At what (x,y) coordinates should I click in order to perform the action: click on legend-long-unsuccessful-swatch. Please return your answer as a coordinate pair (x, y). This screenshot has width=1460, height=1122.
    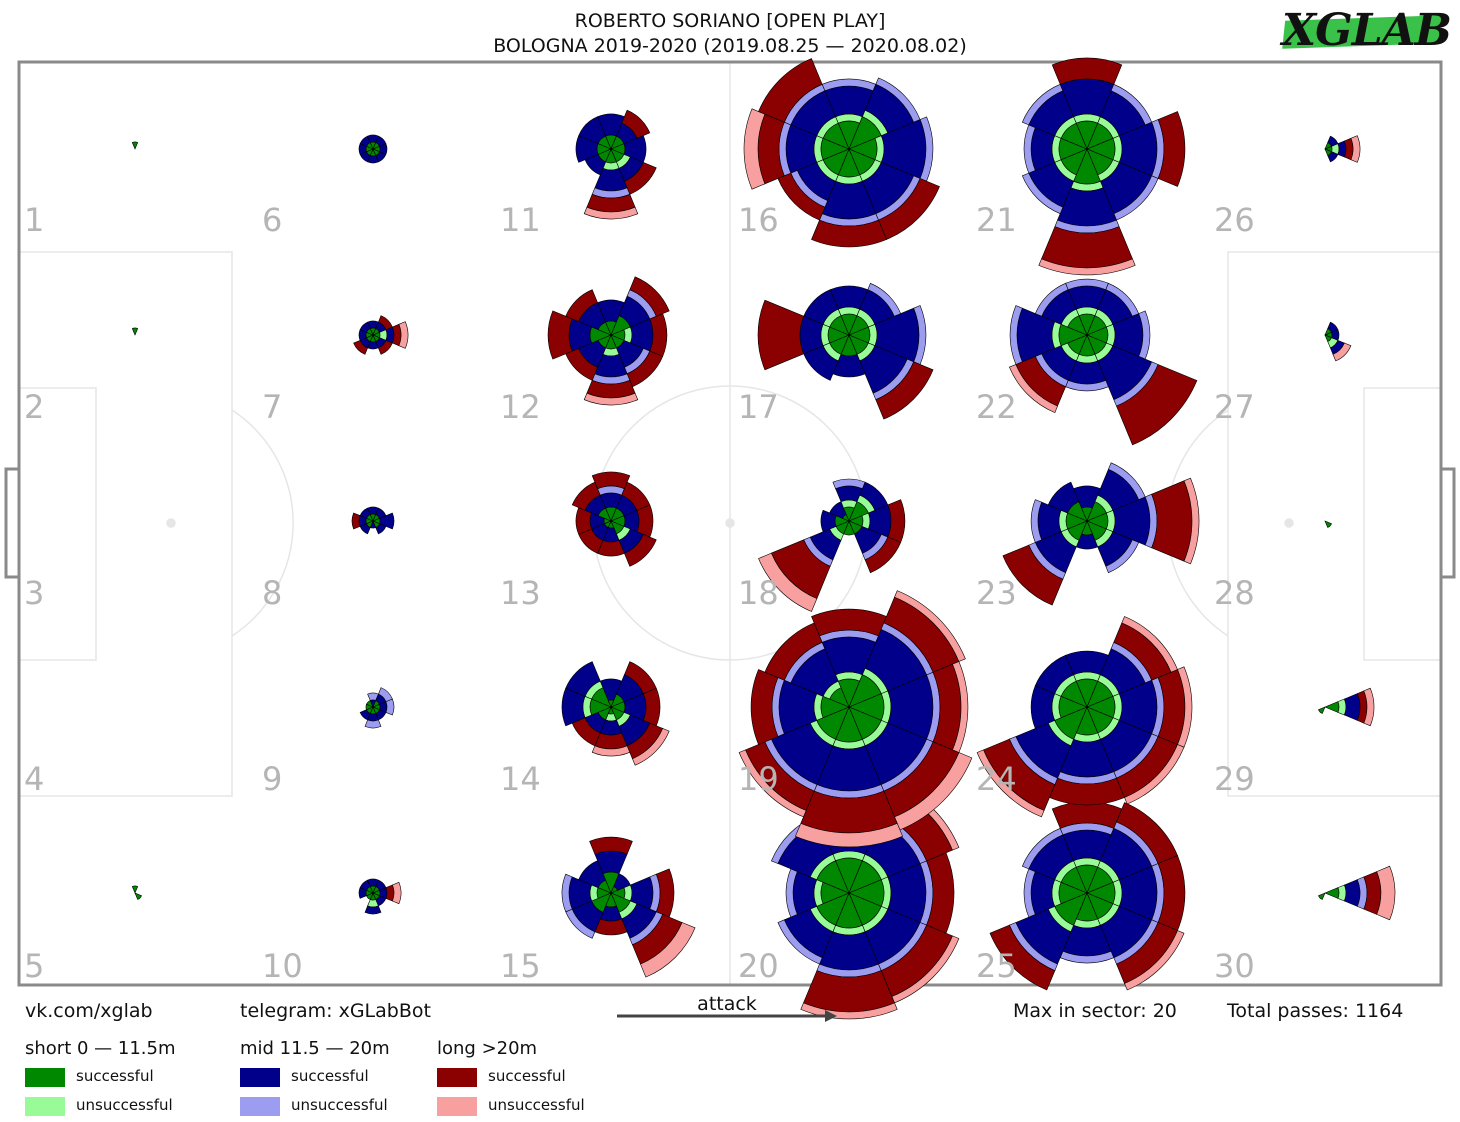
    Looking at the image, I should click on (457, 1106).